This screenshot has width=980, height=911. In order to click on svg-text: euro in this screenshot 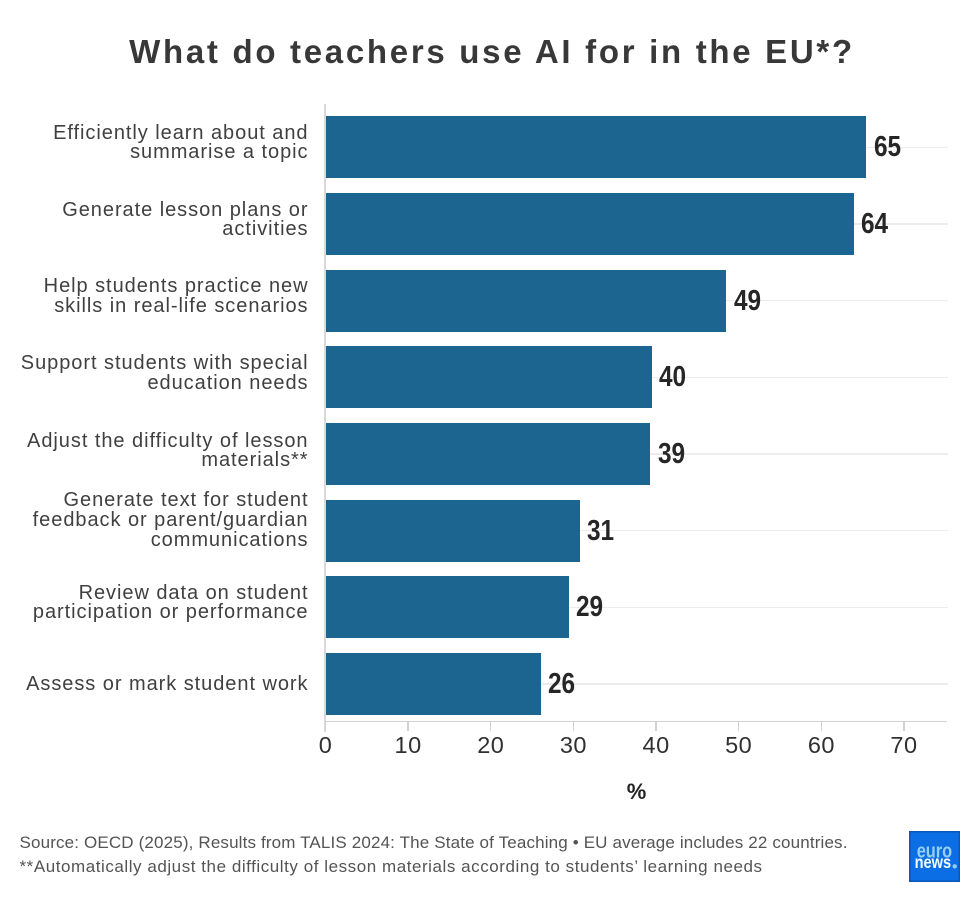, I will do `click(933, 851)`.